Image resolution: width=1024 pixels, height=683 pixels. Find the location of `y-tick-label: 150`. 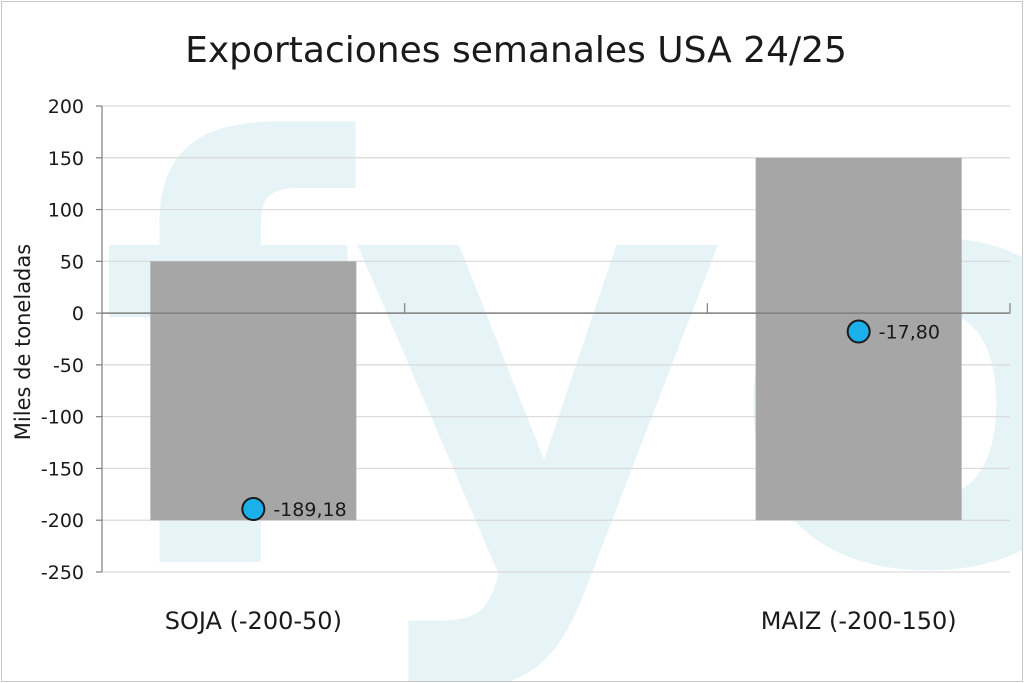

y-tick-label: 150 is located at coordinates (66, 159).